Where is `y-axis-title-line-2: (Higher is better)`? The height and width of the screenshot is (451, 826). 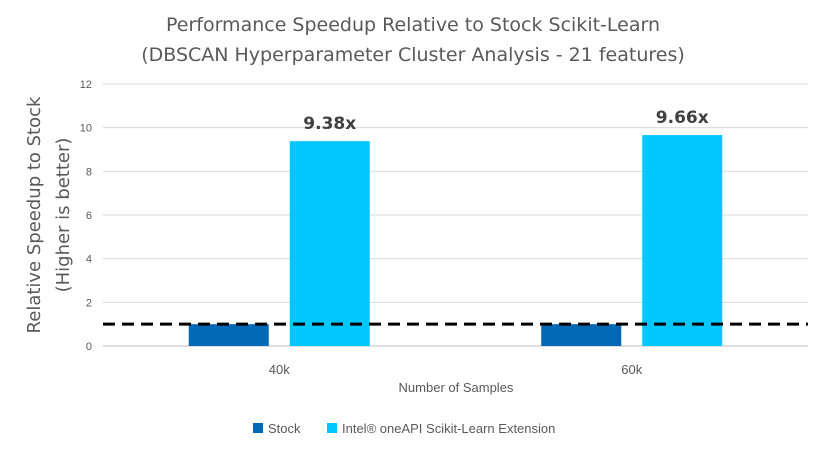 y-axis-title-line-2: (Higher is better) is located at coordinates (63, 215).